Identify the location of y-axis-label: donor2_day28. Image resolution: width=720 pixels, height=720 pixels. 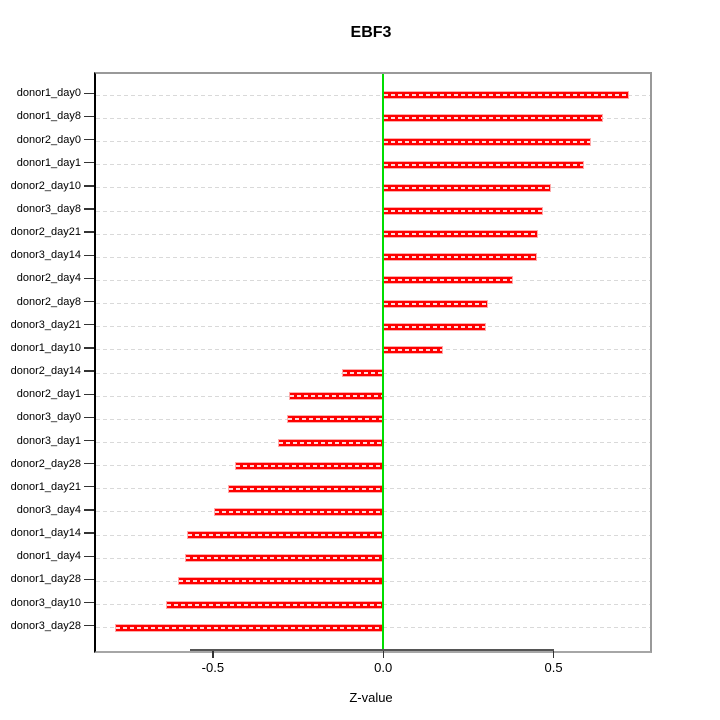
(45, 463).